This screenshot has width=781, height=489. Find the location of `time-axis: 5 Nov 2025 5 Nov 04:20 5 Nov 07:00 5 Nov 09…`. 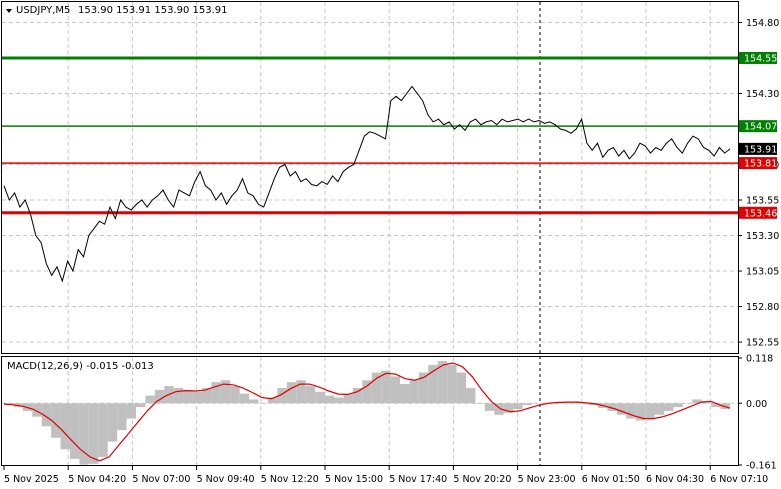

time-axis: 5 Nov 2025 5 Nov 04:20 5 Nov 07:00 5 Nov 09… is located at coordinates (385, 475).